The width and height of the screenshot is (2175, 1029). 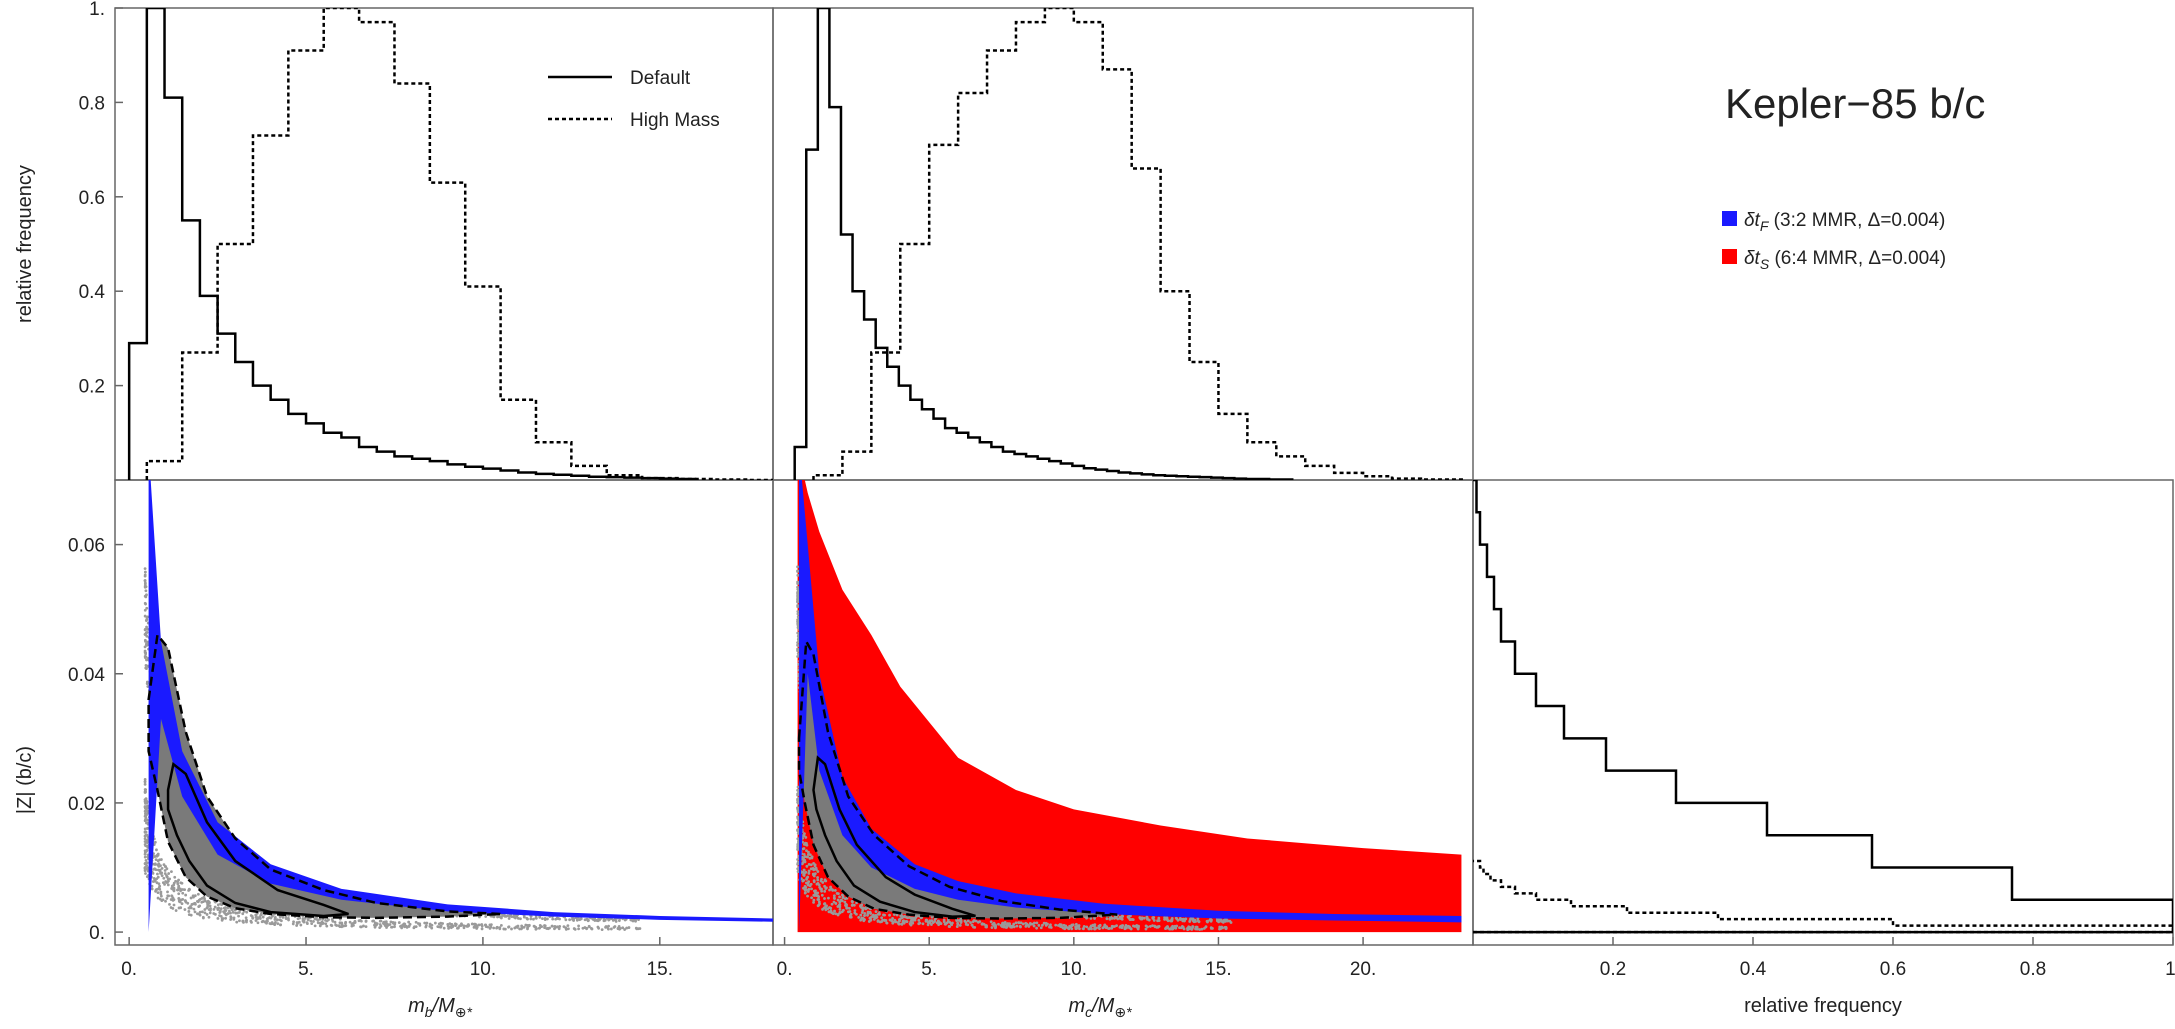 I want to click on xlabel-bottom-middle-sub: c, so click(x=1088, y=1012).